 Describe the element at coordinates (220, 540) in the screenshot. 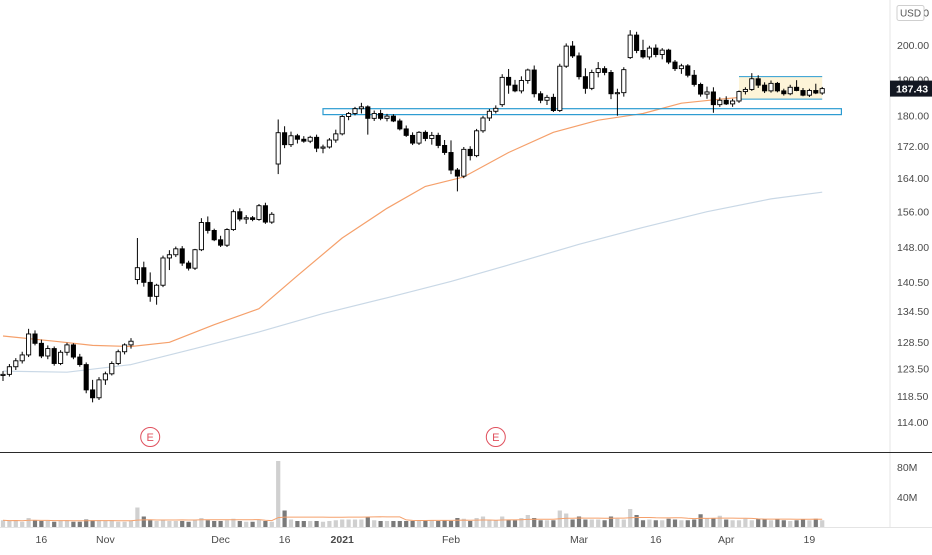

I see `time-tick-label: Dec` at that location.